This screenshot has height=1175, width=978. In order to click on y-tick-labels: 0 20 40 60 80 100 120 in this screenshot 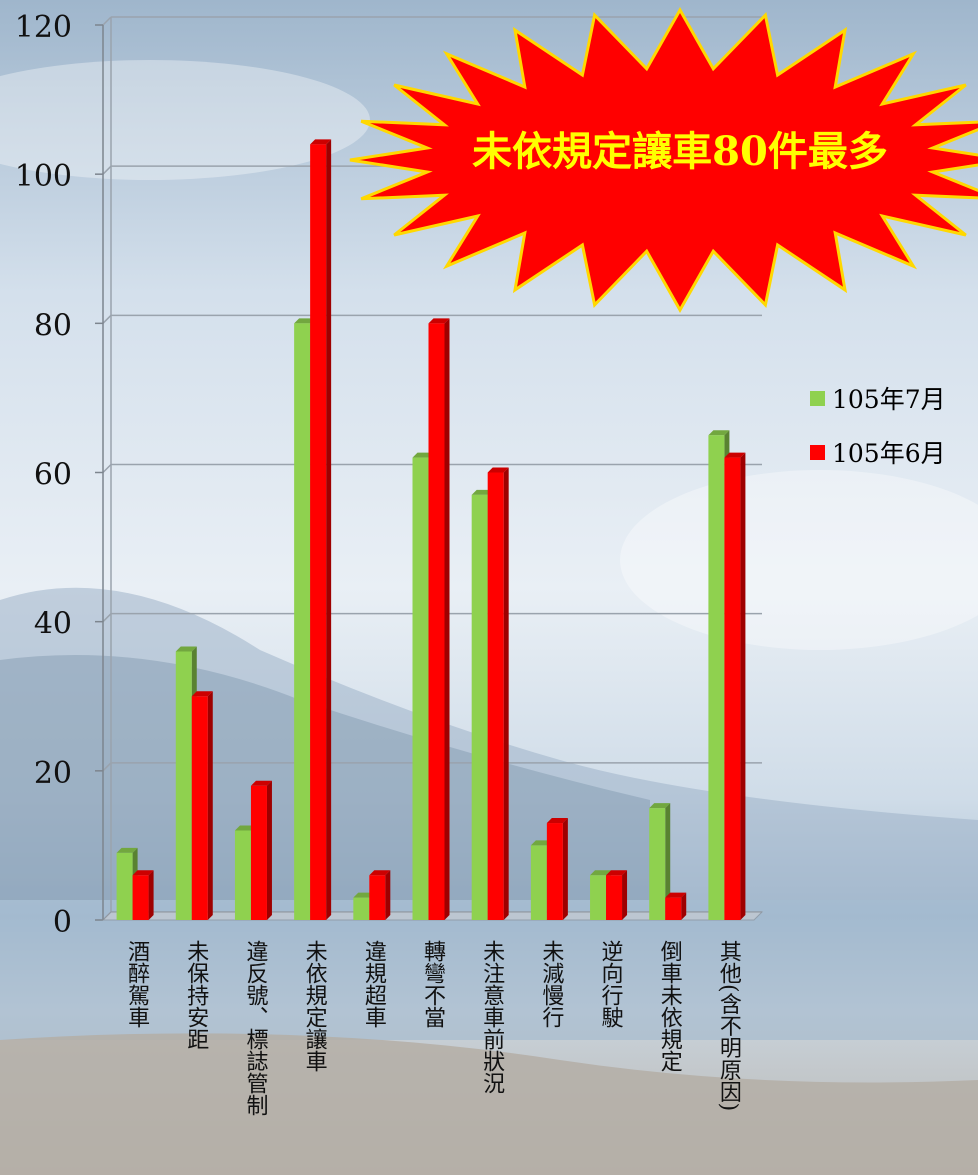, I will do `click(43, 475)`.